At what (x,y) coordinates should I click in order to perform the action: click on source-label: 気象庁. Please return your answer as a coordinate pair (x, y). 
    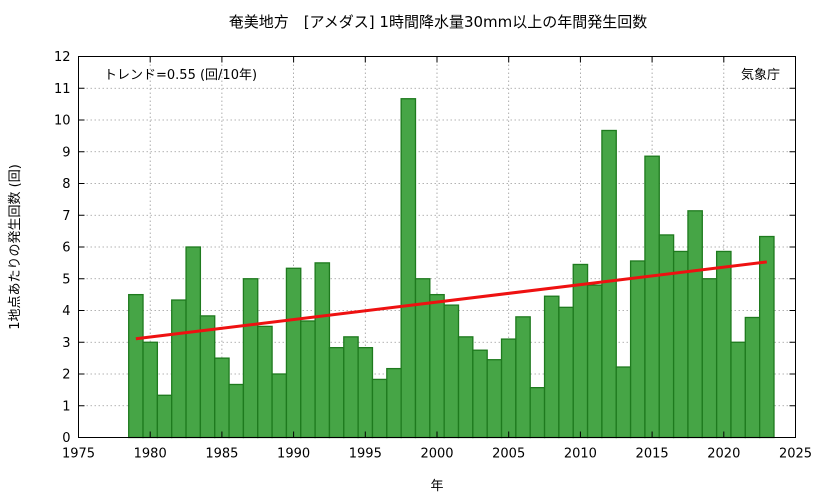
    Looking at the image, I should click on (760, 75).